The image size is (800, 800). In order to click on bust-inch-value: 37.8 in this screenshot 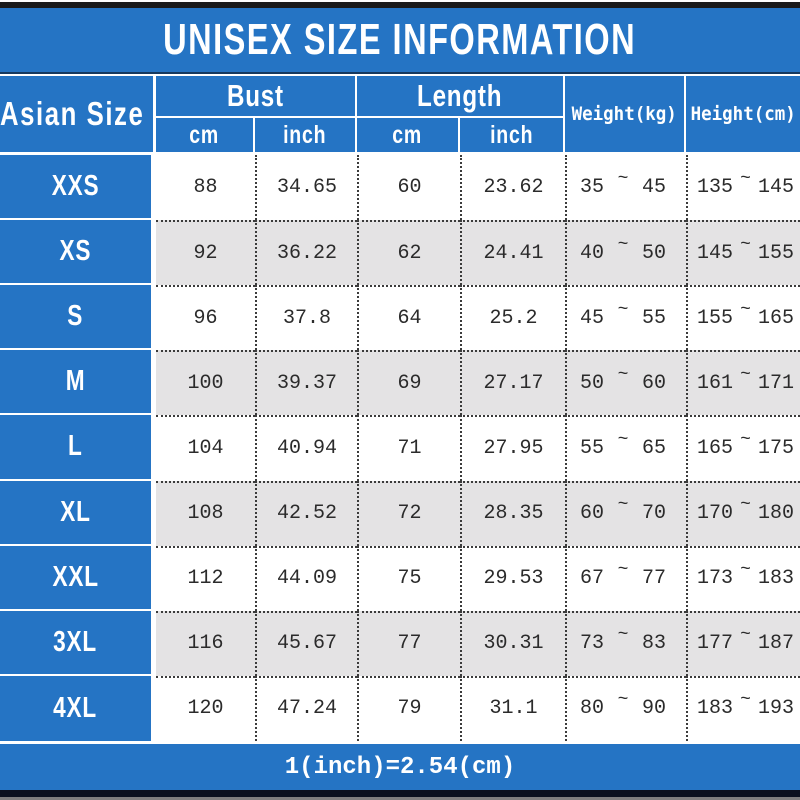, I will do `click(306, 318)`.